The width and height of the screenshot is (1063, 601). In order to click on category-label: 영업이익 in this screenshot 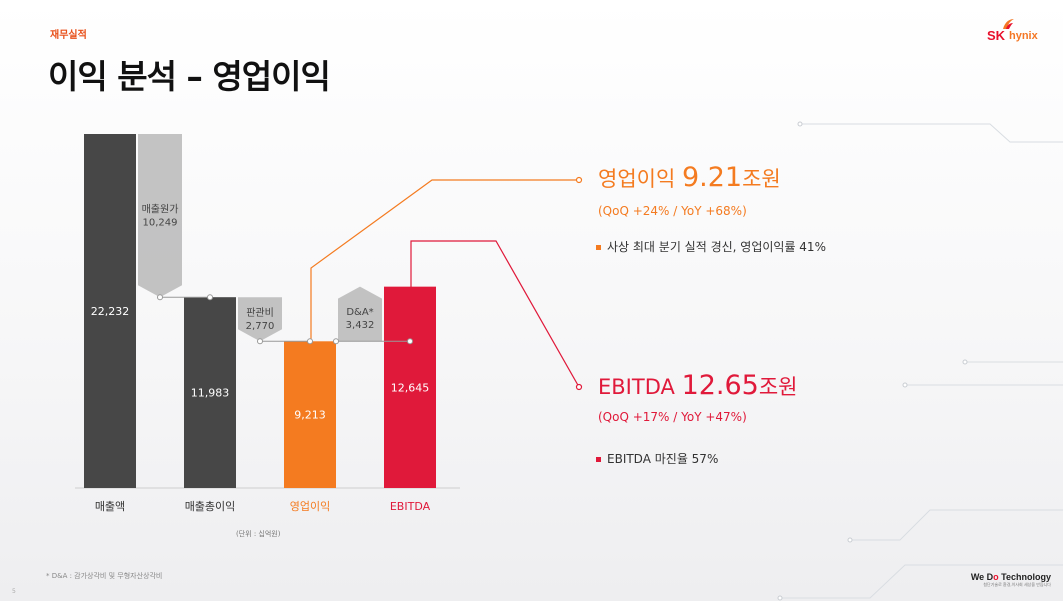, I will do `click(310, 506)`.